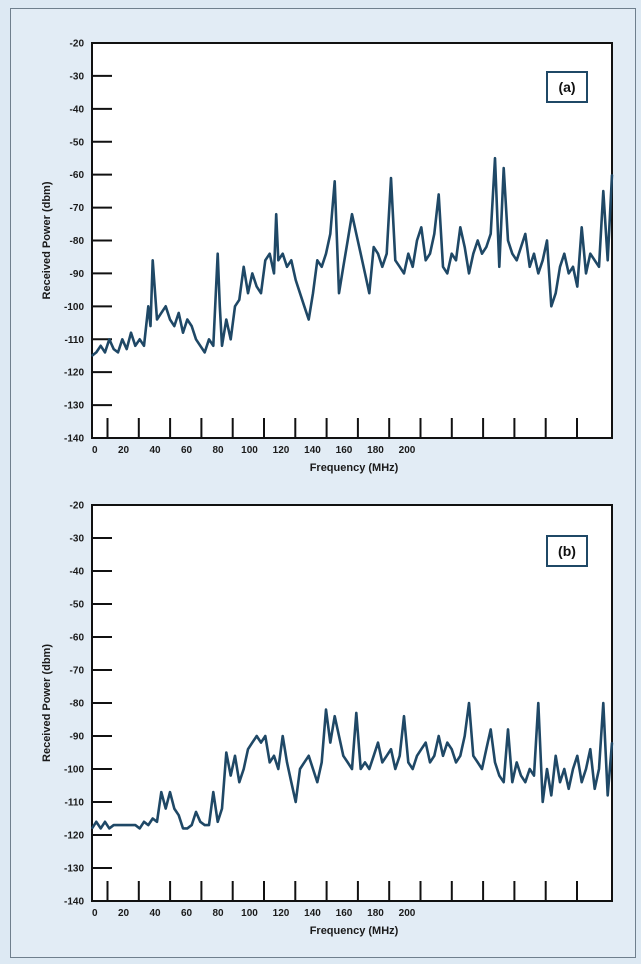 The height and width of the screenshot is (964, 641). Describe the element at coordinates (47, 240) in the screenshot. I see `y-axis-title: Received Power (dbm)` at that location.